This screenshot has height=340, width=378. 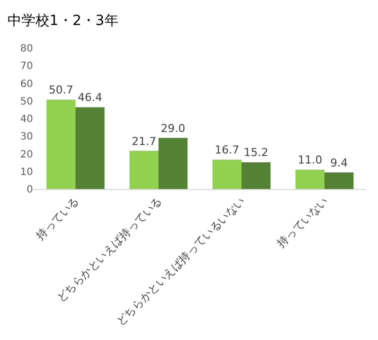 I want to click on y-tick-label: 20, so click(x=26, y=154).